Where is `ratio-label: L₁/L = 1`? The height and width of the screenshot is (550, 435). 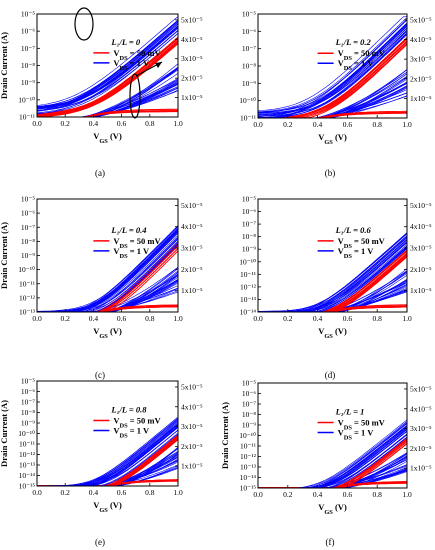 ratio-label: L₁/L = 1 is located at coordinates (350, 412).